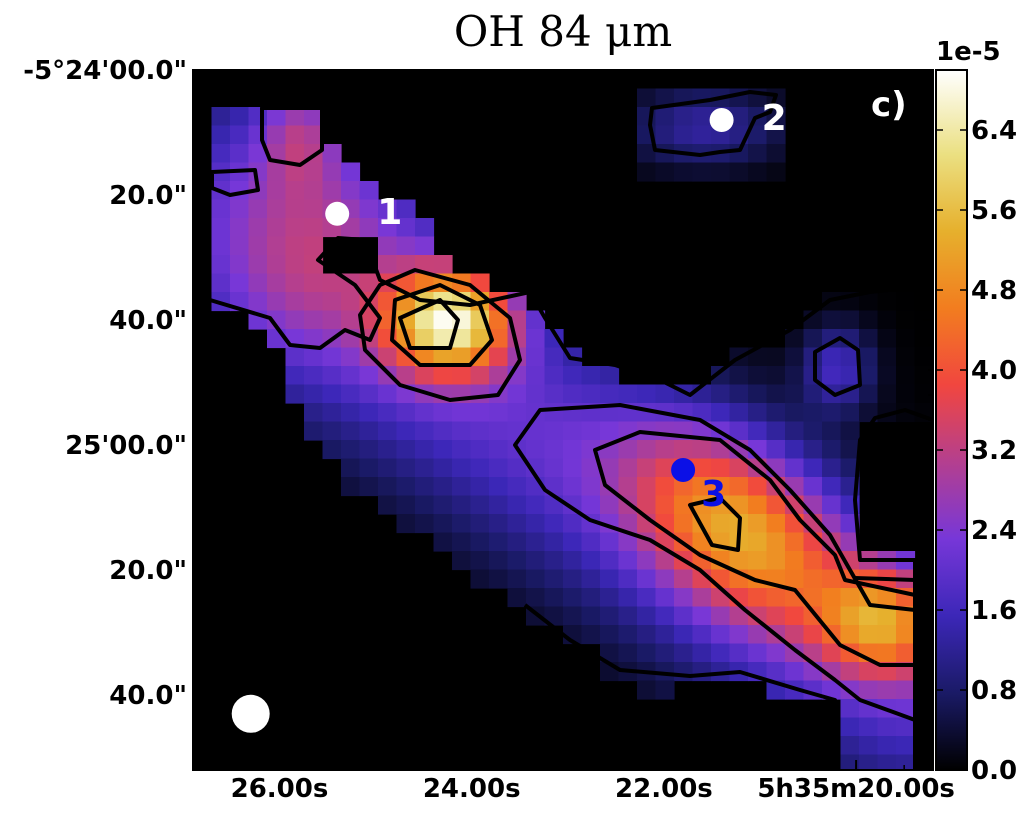 The height and width of the screenshot is (814, 1031). I want to click on y-tick-label: 20.0", so click(148, 196).